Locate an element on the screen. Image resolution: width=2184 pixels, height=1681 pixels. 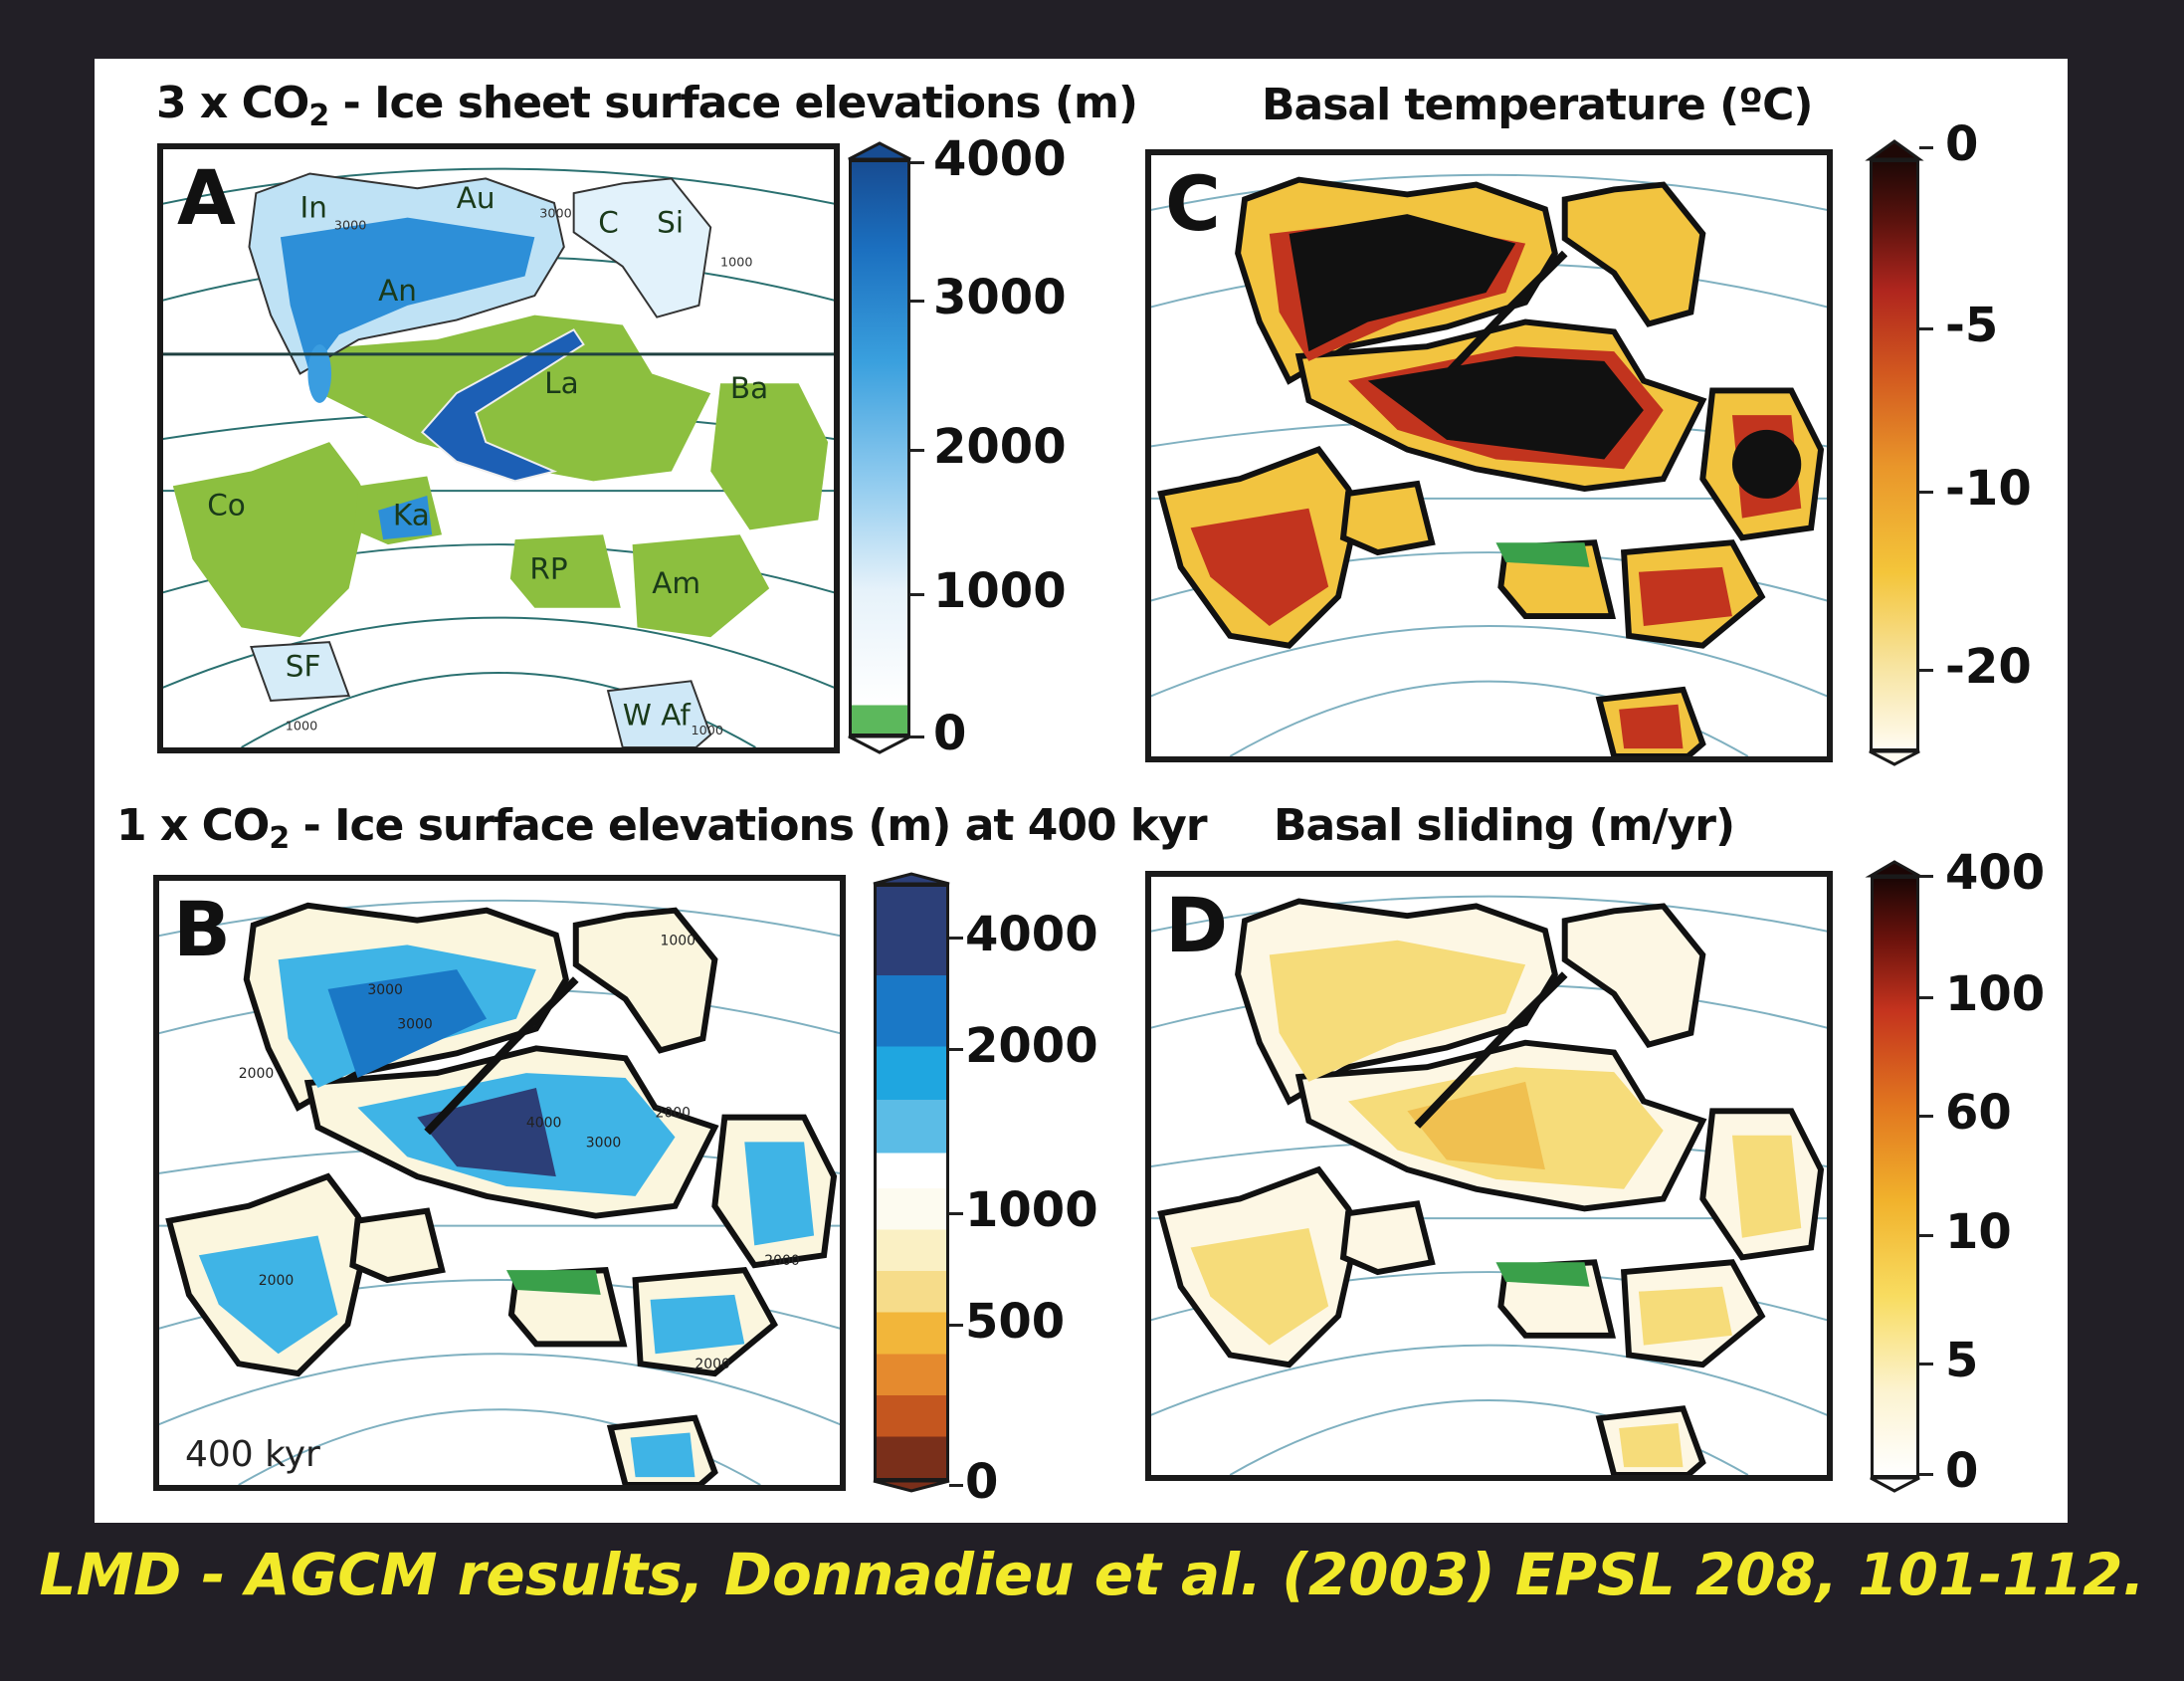
colorbar-basal-temperature is located at coordinates (1895, 455).